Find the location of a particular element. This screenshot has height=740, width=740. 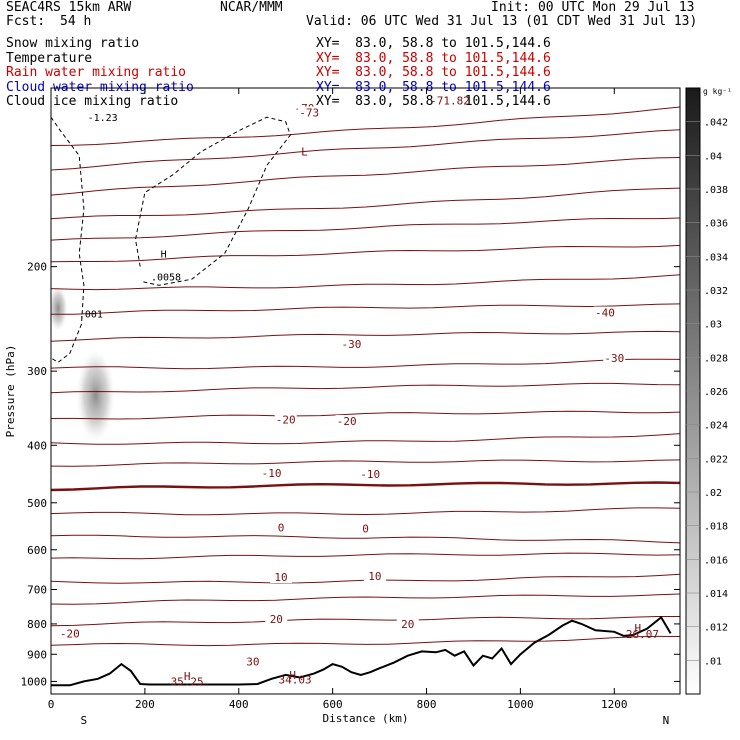

colorbar-tick-label: .02 is located at coordinates (713, 493).